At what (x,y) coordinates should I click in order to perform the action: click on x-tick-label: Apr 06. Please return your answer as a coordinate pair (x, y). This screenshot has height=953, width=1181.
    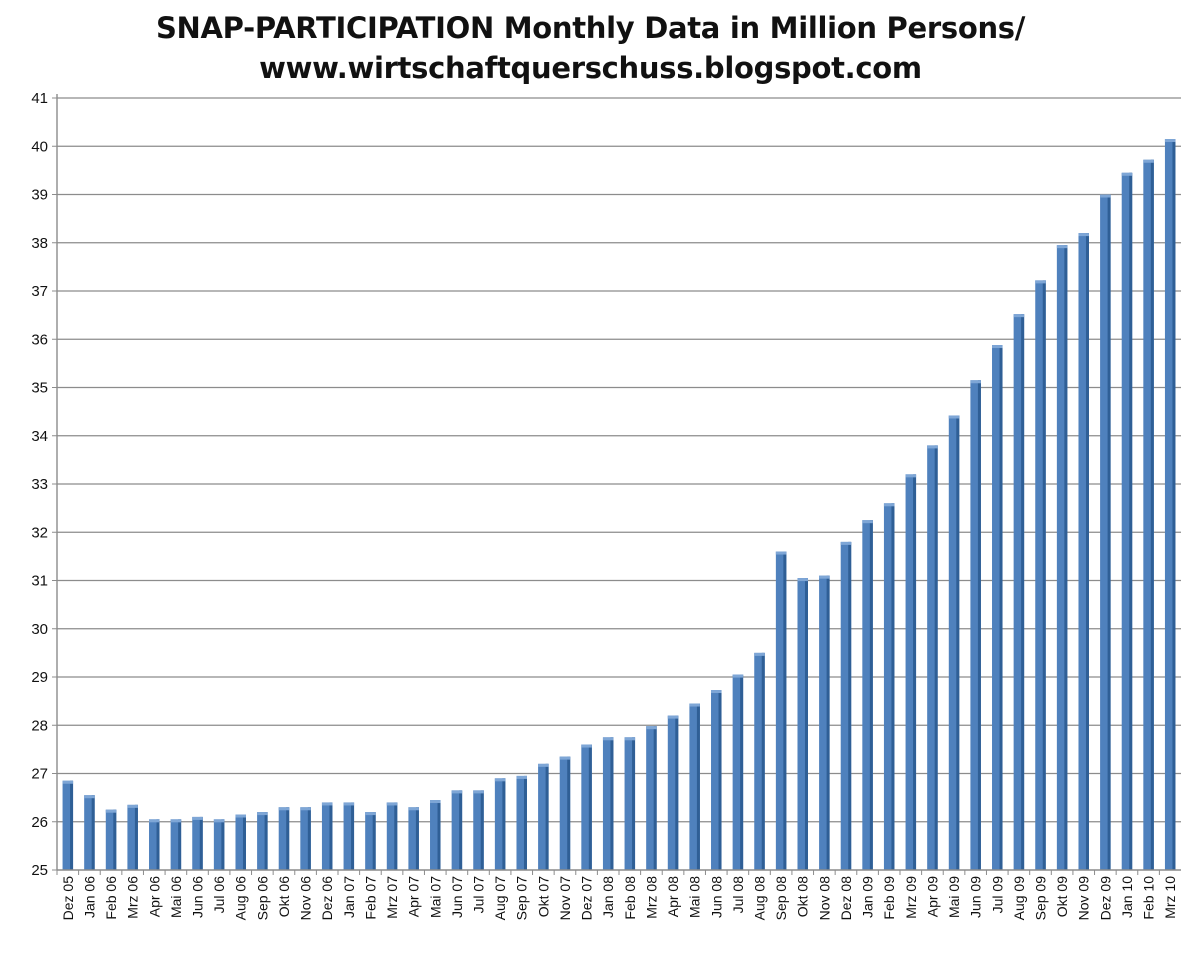
    Looking at the image, I should click on (154, 896).